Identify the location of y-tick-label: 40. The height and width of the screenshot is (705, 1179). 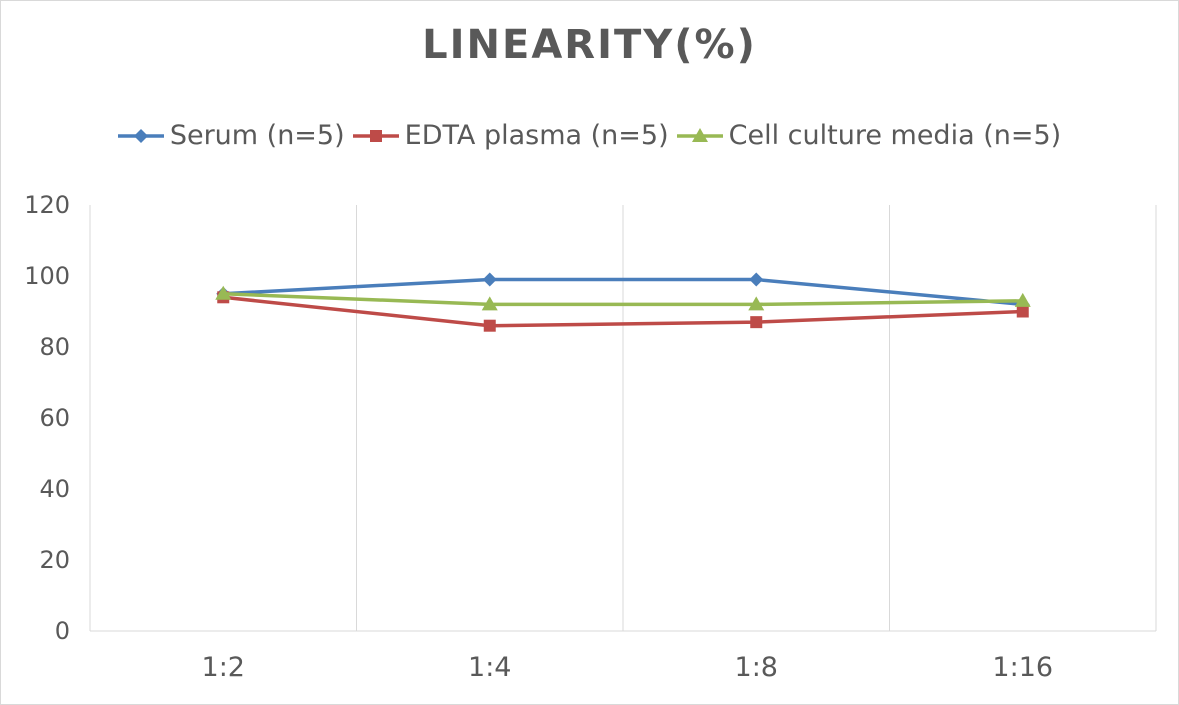
(54, 489).